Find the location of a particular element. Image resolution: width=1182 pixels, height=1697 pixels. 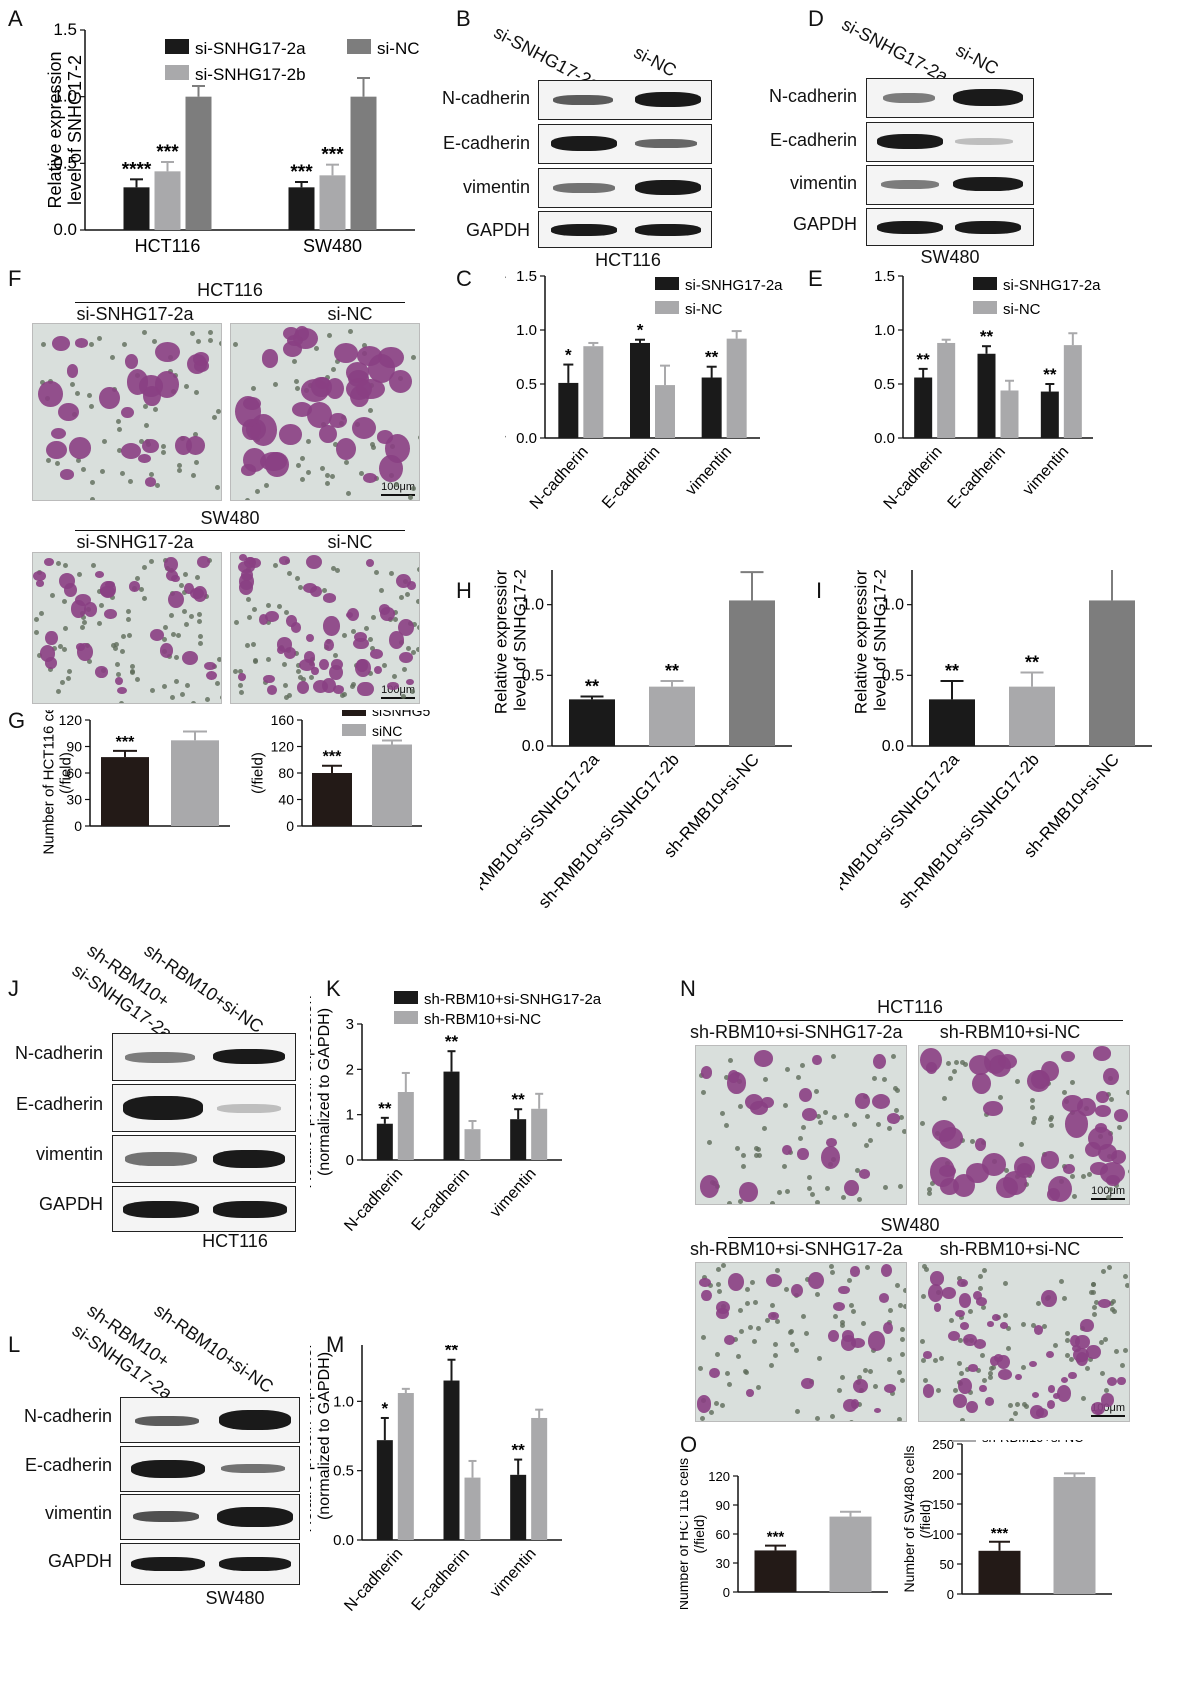

significance-label: ** is located at coordinates (592, 687).